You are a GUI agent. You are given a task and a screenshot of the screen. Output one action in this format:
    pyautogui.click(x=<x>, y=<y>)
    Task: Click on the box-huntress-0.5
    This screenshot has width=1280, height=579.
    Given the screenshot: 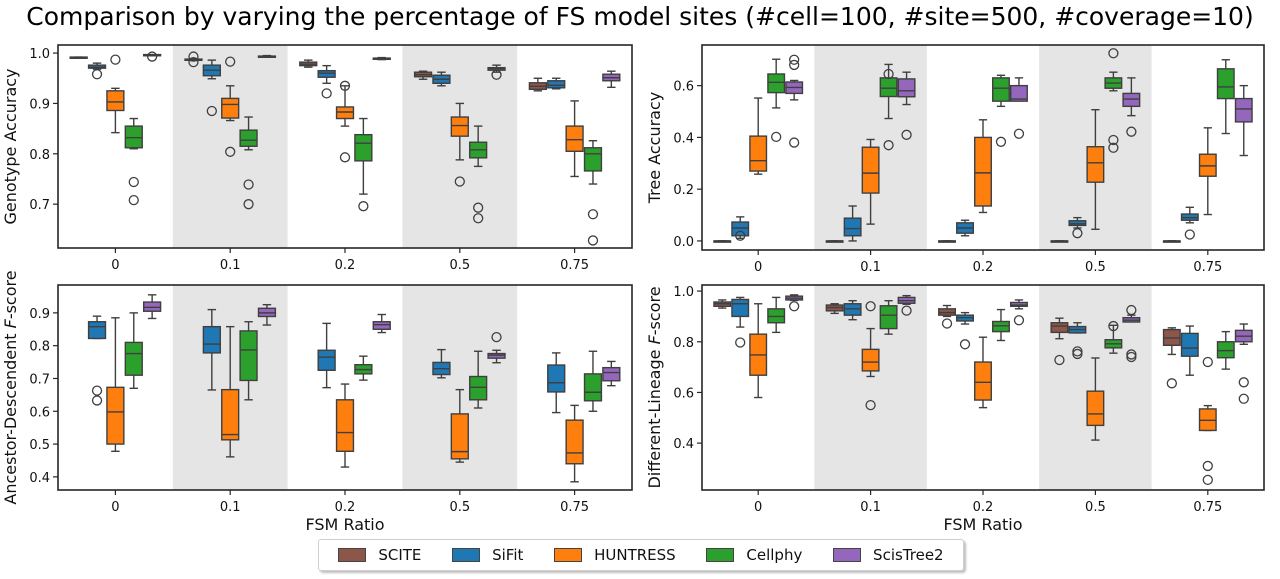 What is the action you would take?
    pyautogui.click(x=459, y=425)
    